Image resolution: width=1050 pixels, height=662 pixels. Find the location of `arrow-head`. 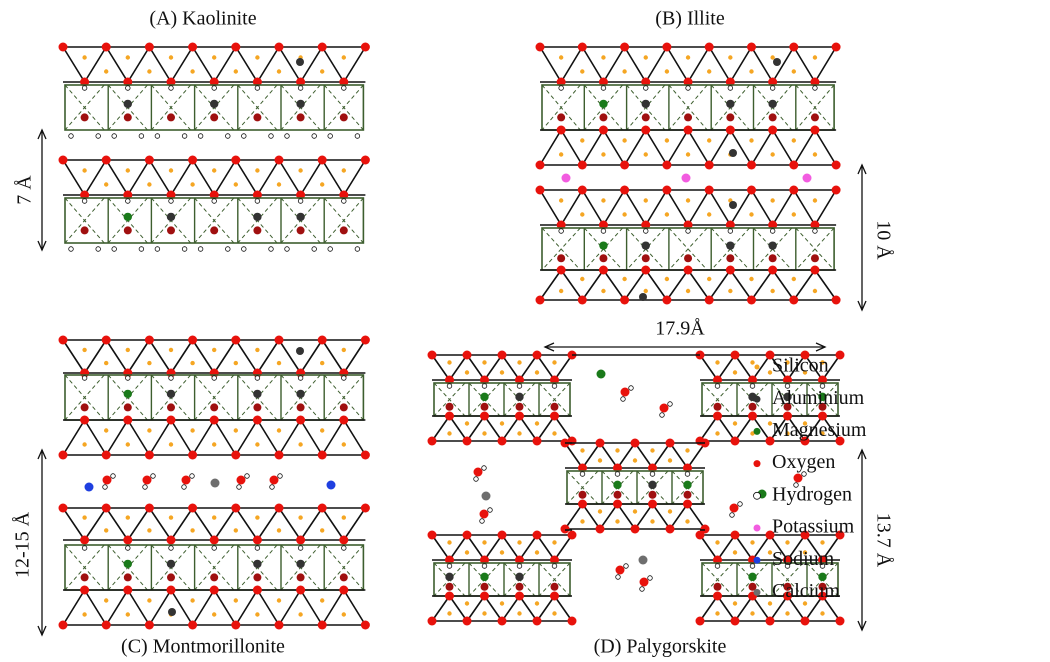

arrow-head is located at coordinates (862, 454).